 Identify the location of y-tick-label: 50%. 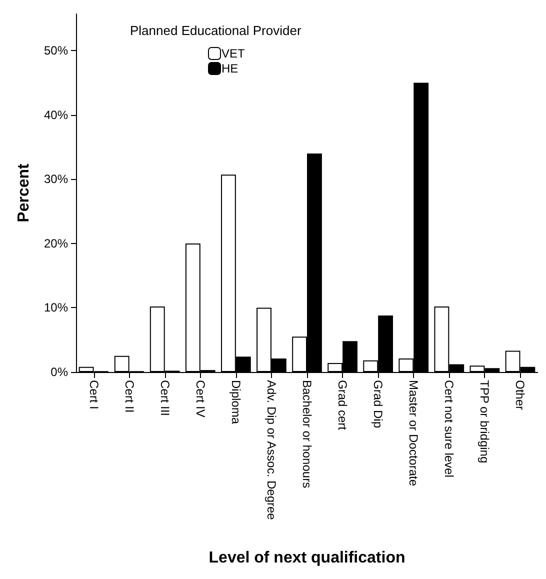
(56, 51).